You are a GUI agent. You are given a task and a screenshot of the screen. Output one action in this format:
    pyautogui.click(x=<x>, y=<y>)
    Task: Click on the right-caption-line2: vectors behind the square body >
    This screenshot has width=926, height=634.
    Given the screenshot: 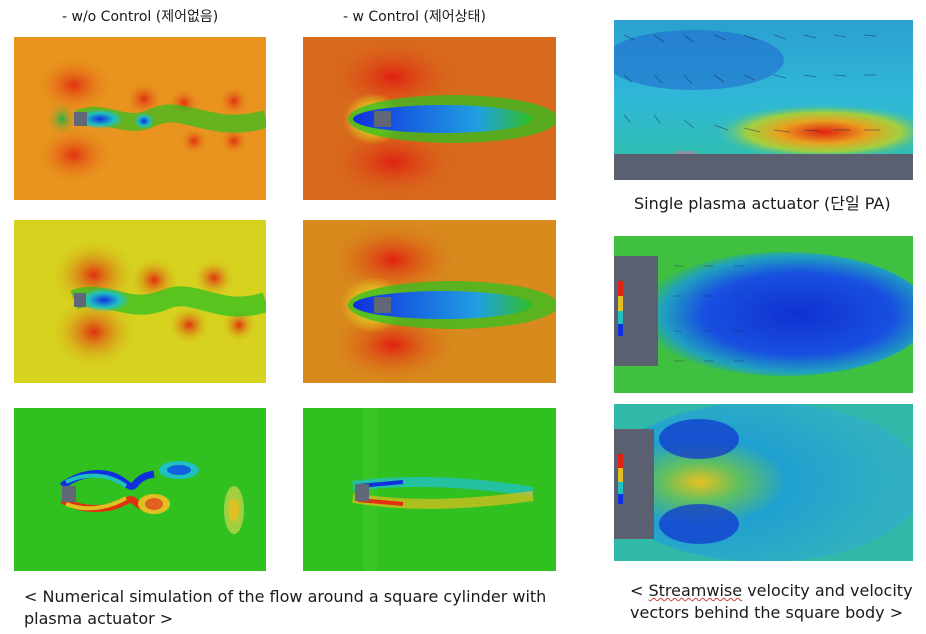 What is the action you would take?
    pyautogui.click(x=767, y=612)
    